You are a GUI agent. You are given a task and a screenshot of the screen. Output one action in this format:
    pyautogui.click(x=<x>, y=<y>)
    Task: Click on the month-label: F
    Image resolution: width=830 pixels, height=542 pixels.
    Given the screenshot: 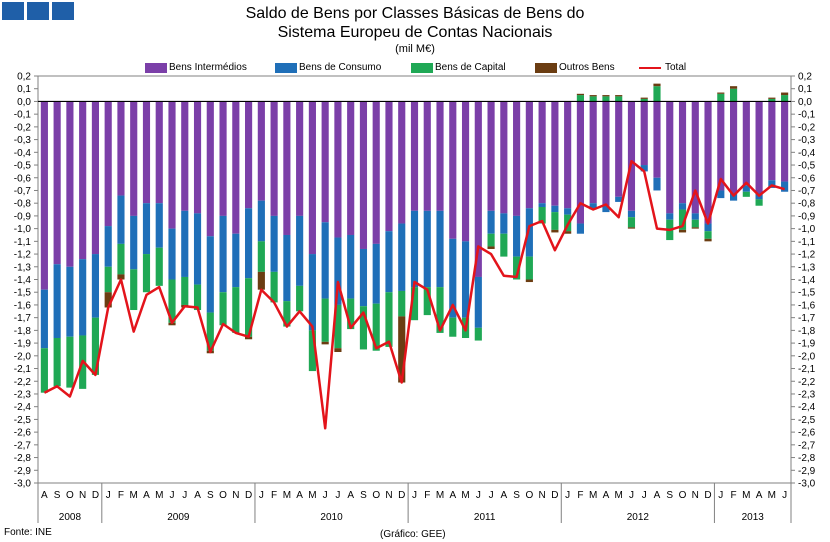 What is the action you would take?
    pyautogui.click(x=734, y=495)
    